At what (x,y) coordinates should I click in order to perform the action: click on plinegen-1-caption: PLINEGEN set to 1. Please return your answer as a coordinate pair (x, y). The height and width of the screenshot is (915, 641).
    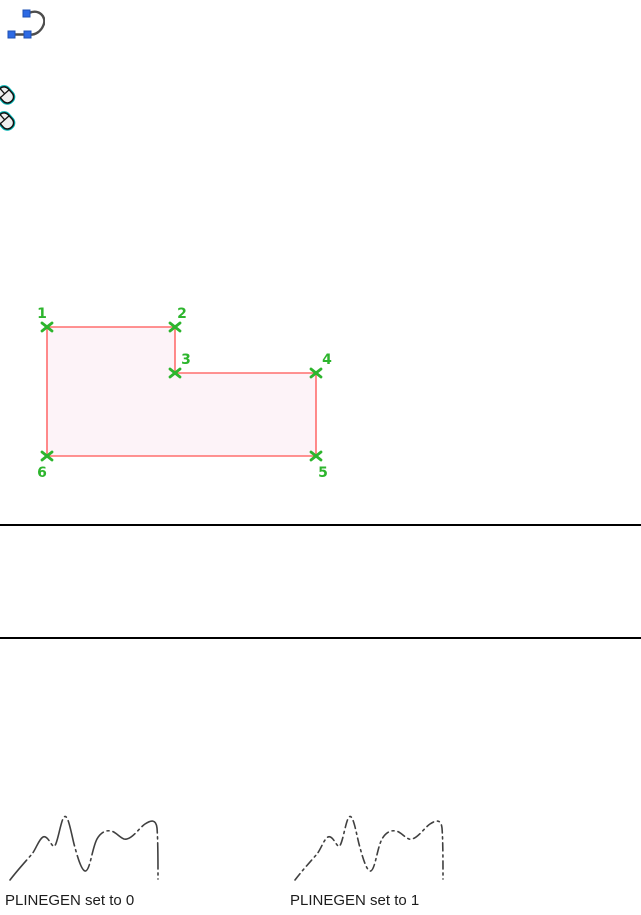
    Looking at the image, I should click on (355, 900).